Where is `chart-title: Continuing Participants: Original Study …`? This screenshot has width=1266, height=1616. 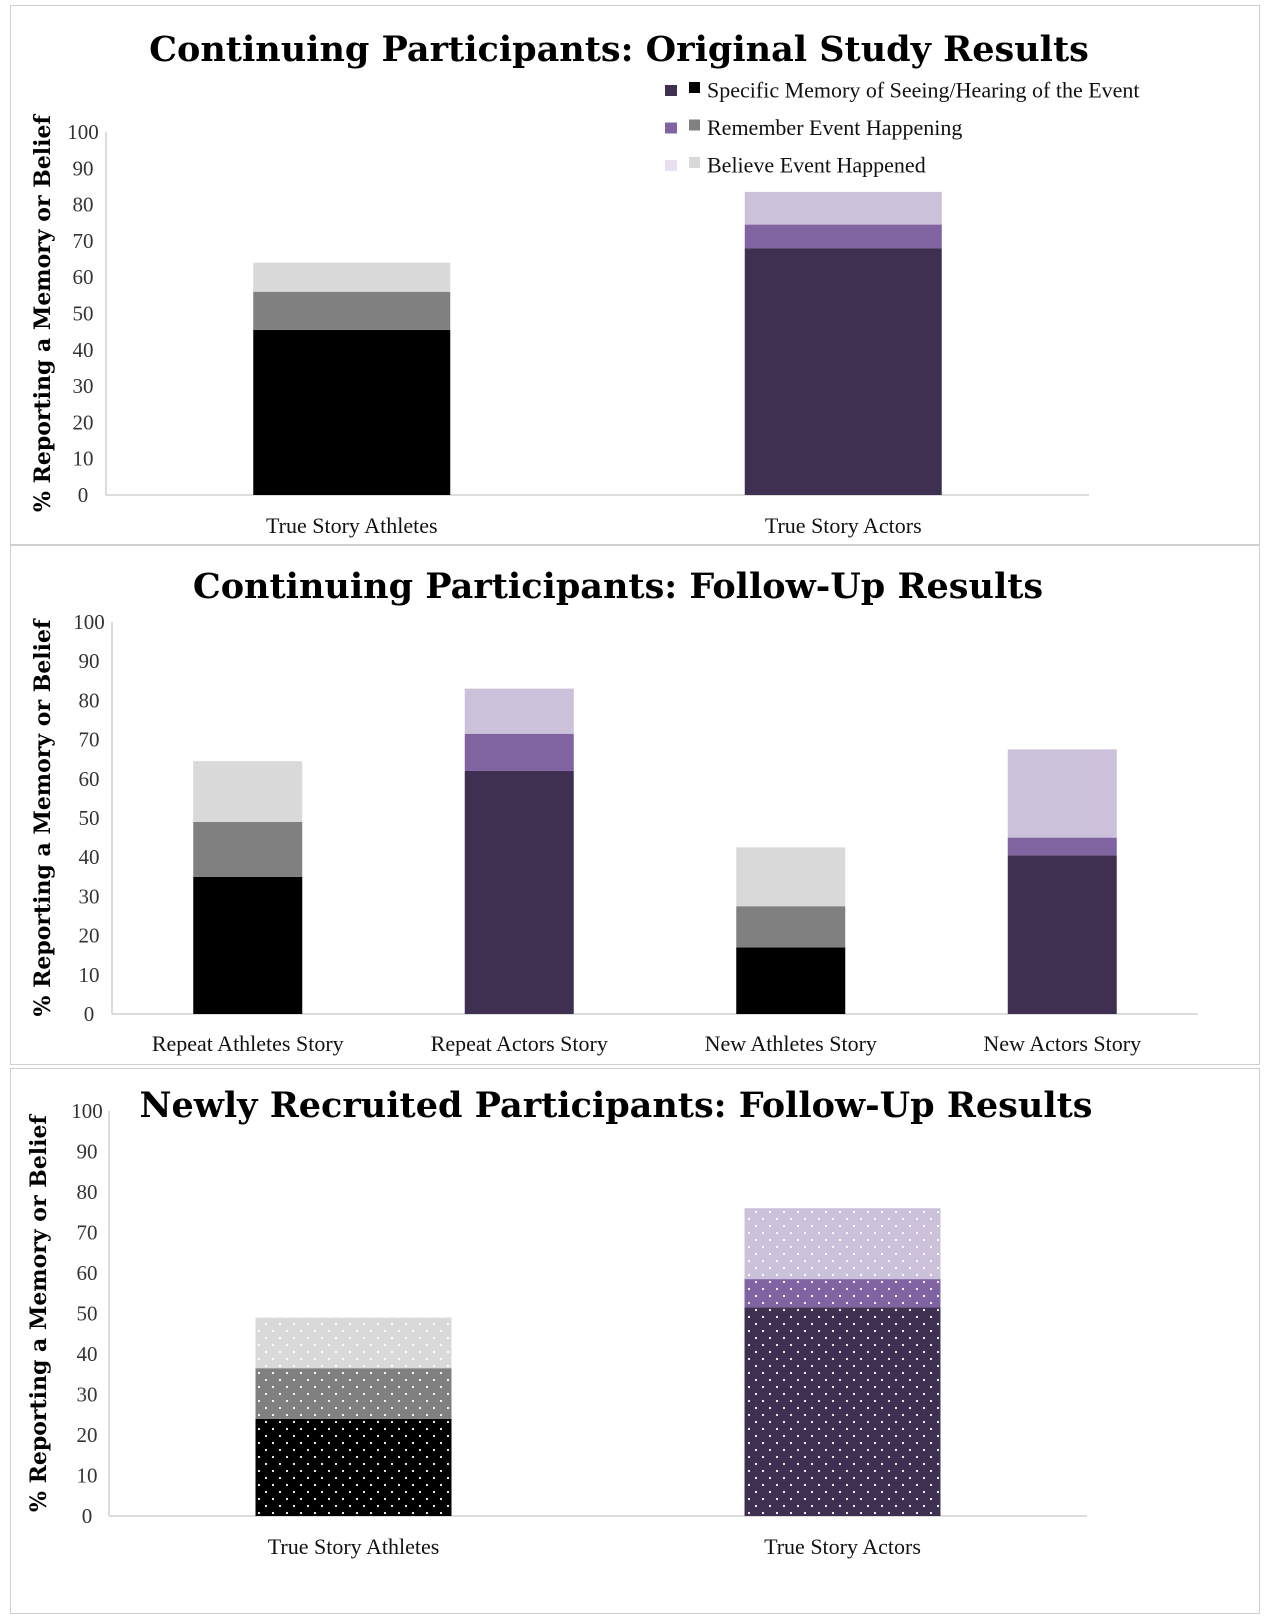
chart-title: Continuing Participants: Original Study … is located at coordinates (619, 49).